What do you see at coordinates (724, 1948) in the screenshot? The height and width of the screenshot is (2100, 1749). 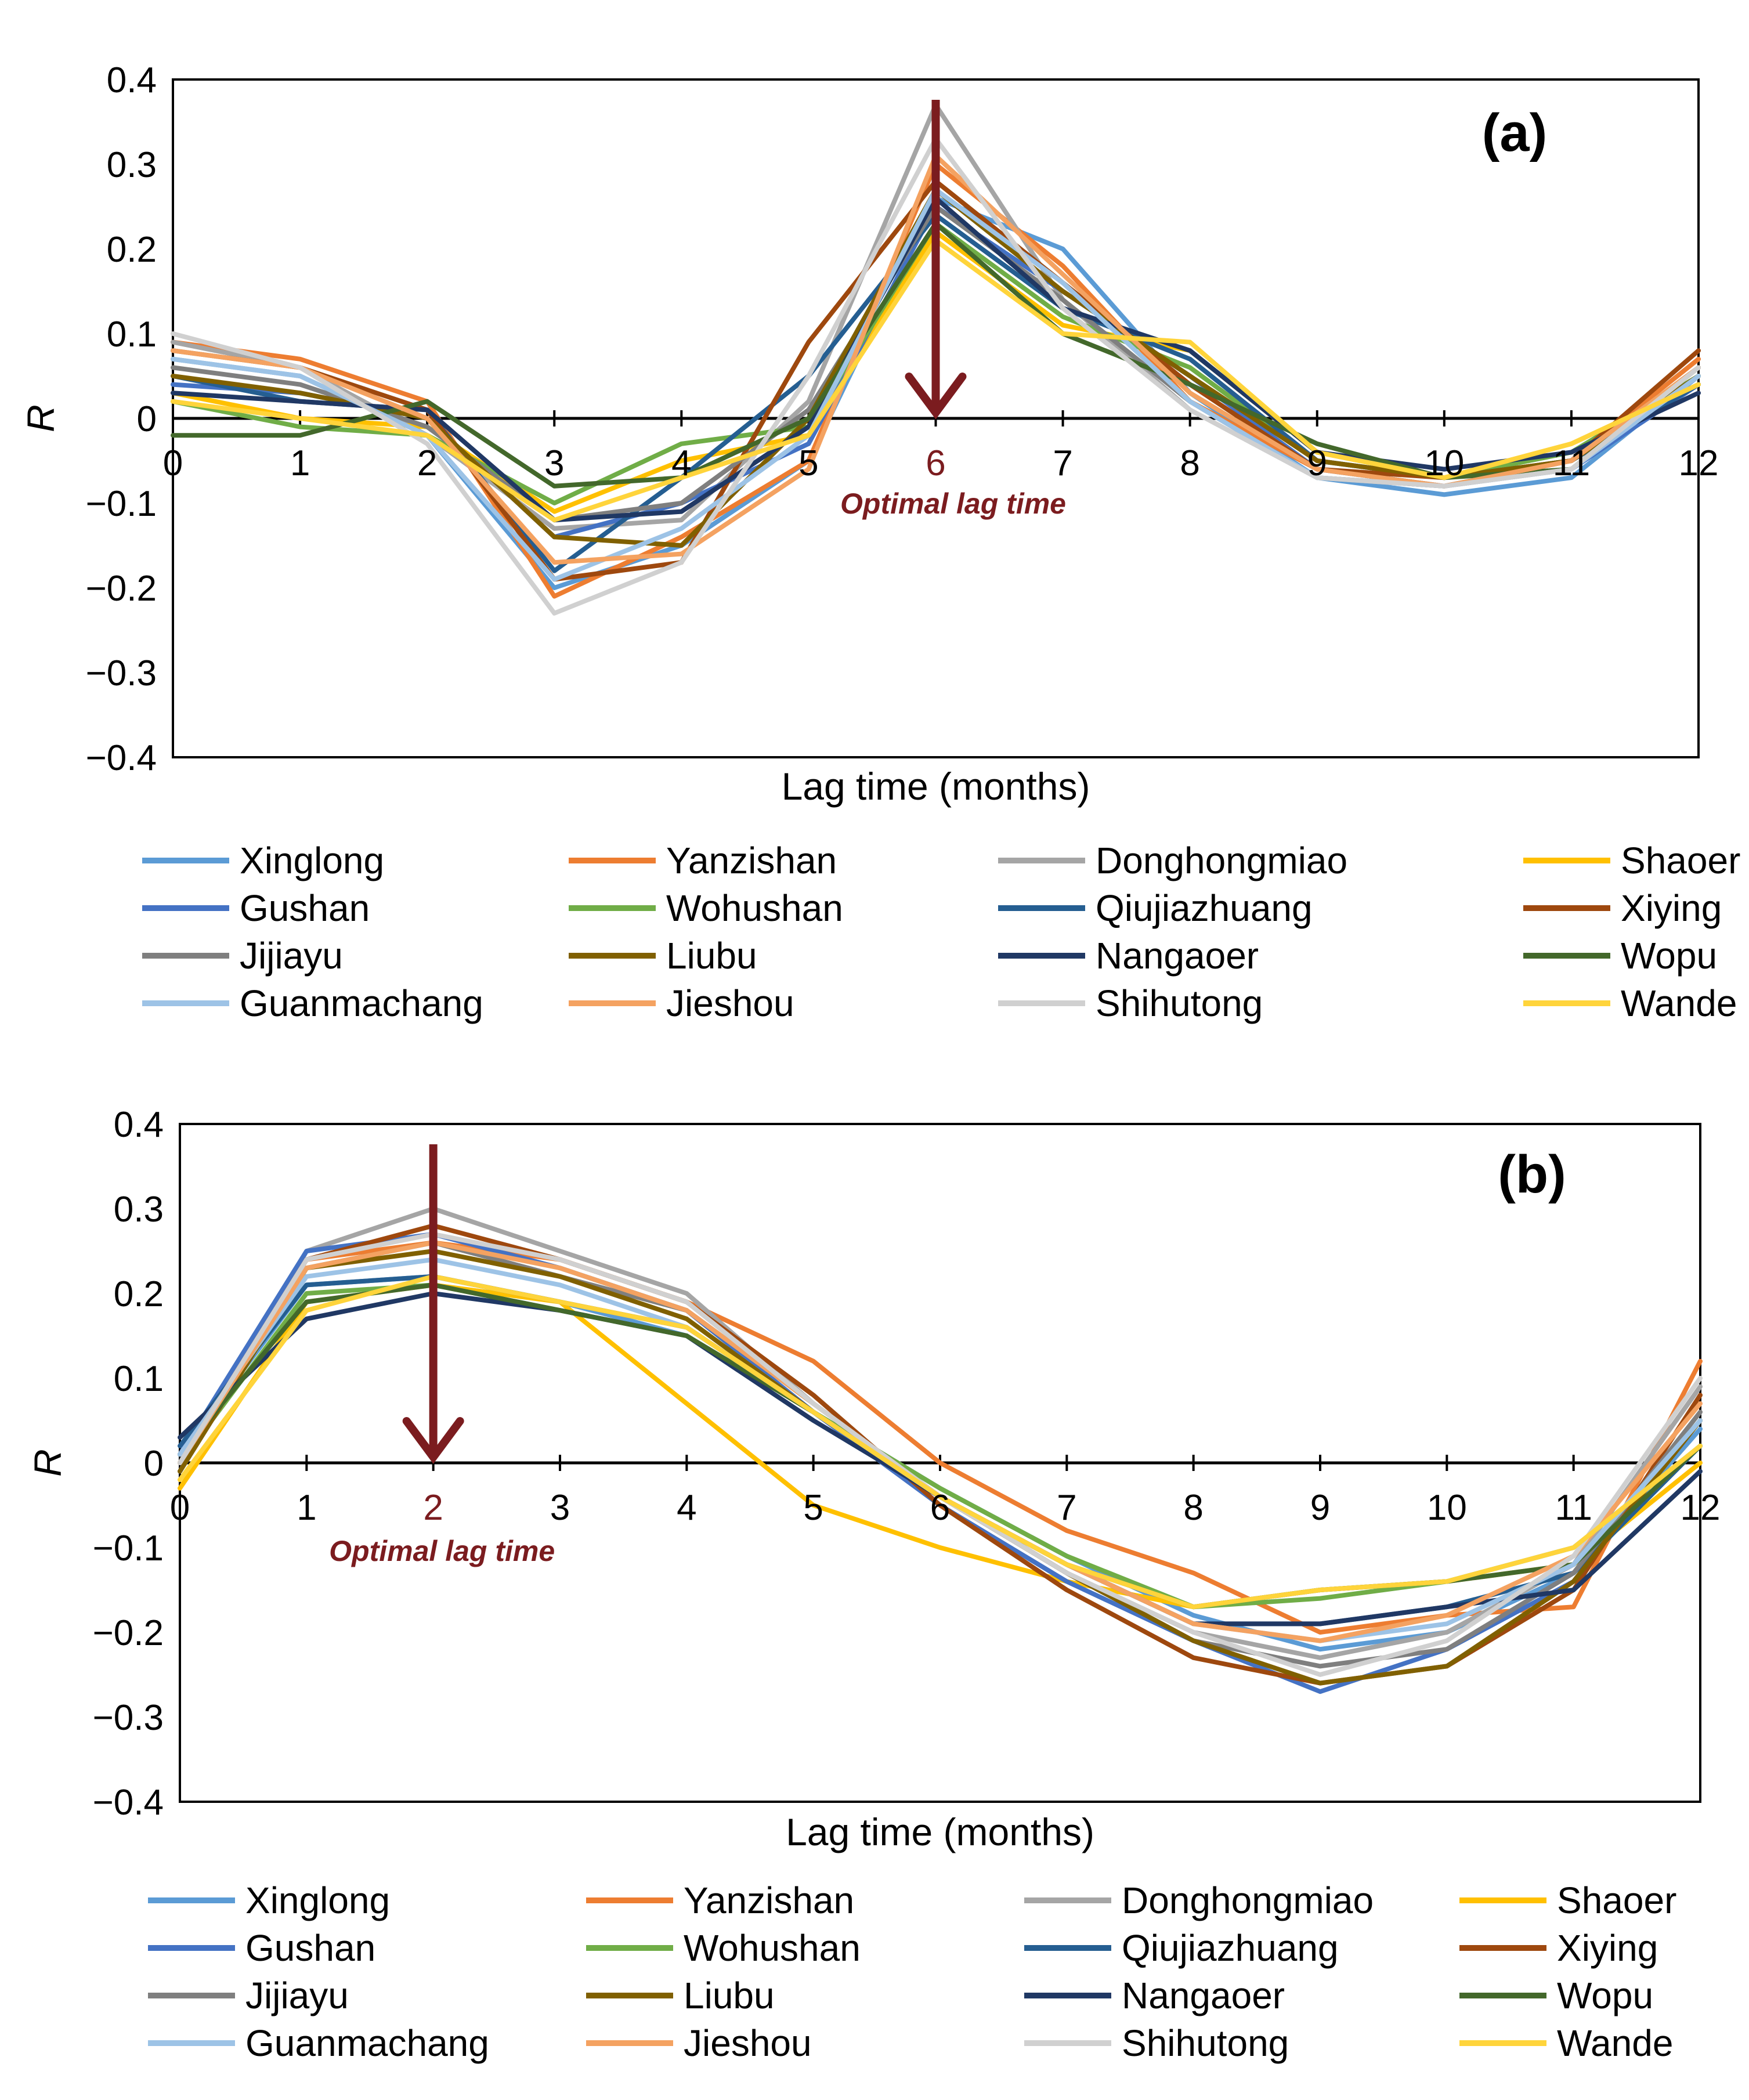 I see `legend-item: Wohushan` at bounding box center [724, 1948].